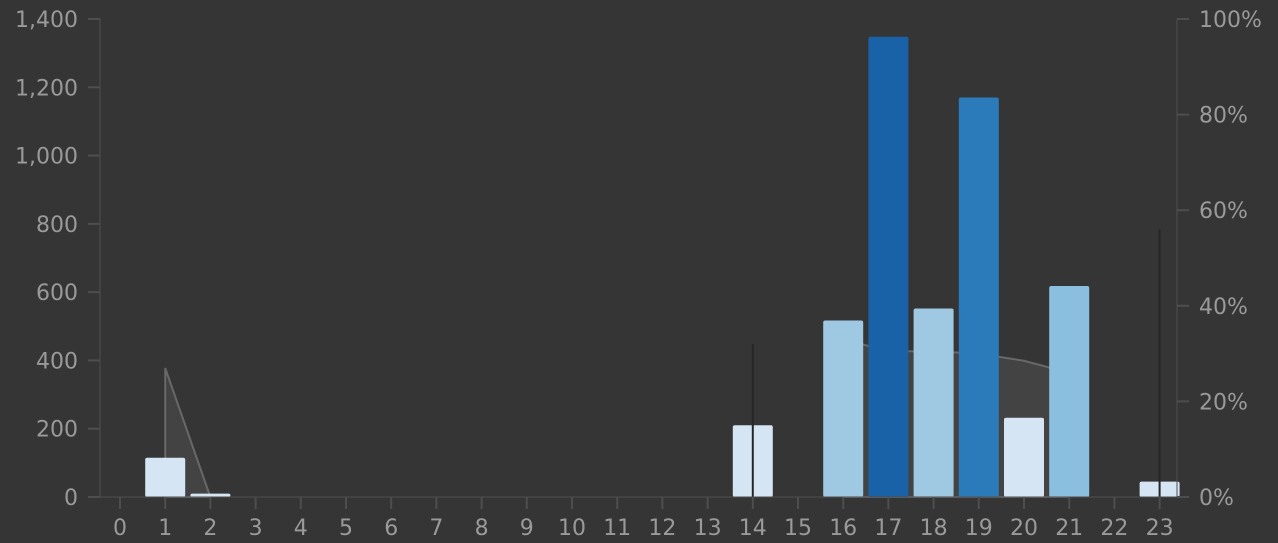 Image resolution: width=1278 pixels, height=543 pixels. Describe the element at coordinates (1069, 528) in the screenshot. I see `x-tick-label: 21` at that location.